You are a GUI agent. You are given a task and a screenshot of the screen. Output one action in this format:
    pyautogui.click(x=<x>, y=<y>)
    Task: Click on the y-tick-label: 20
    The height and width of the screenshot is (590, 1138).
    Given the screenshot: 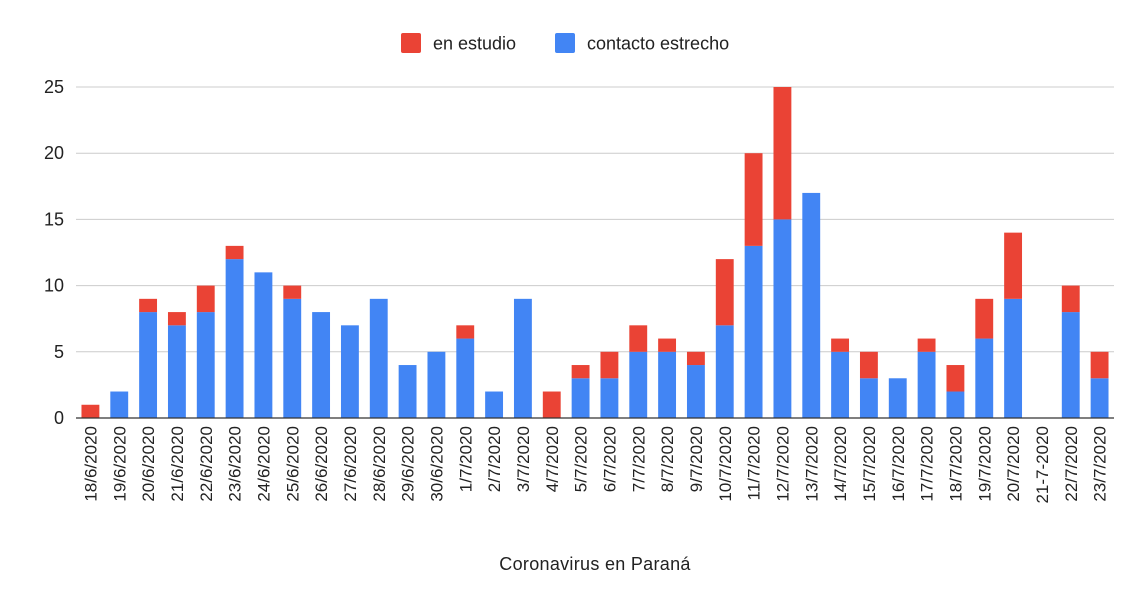 What is the action you would take?
    pyautogui.click(x=54, y=153)
    